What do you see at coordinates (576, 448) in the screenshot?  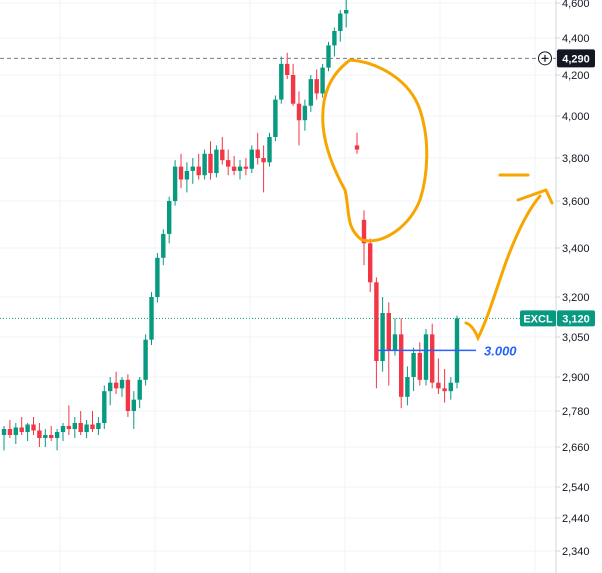 I see `y-tick-label: 2,660` at bounding box center [576, 448].